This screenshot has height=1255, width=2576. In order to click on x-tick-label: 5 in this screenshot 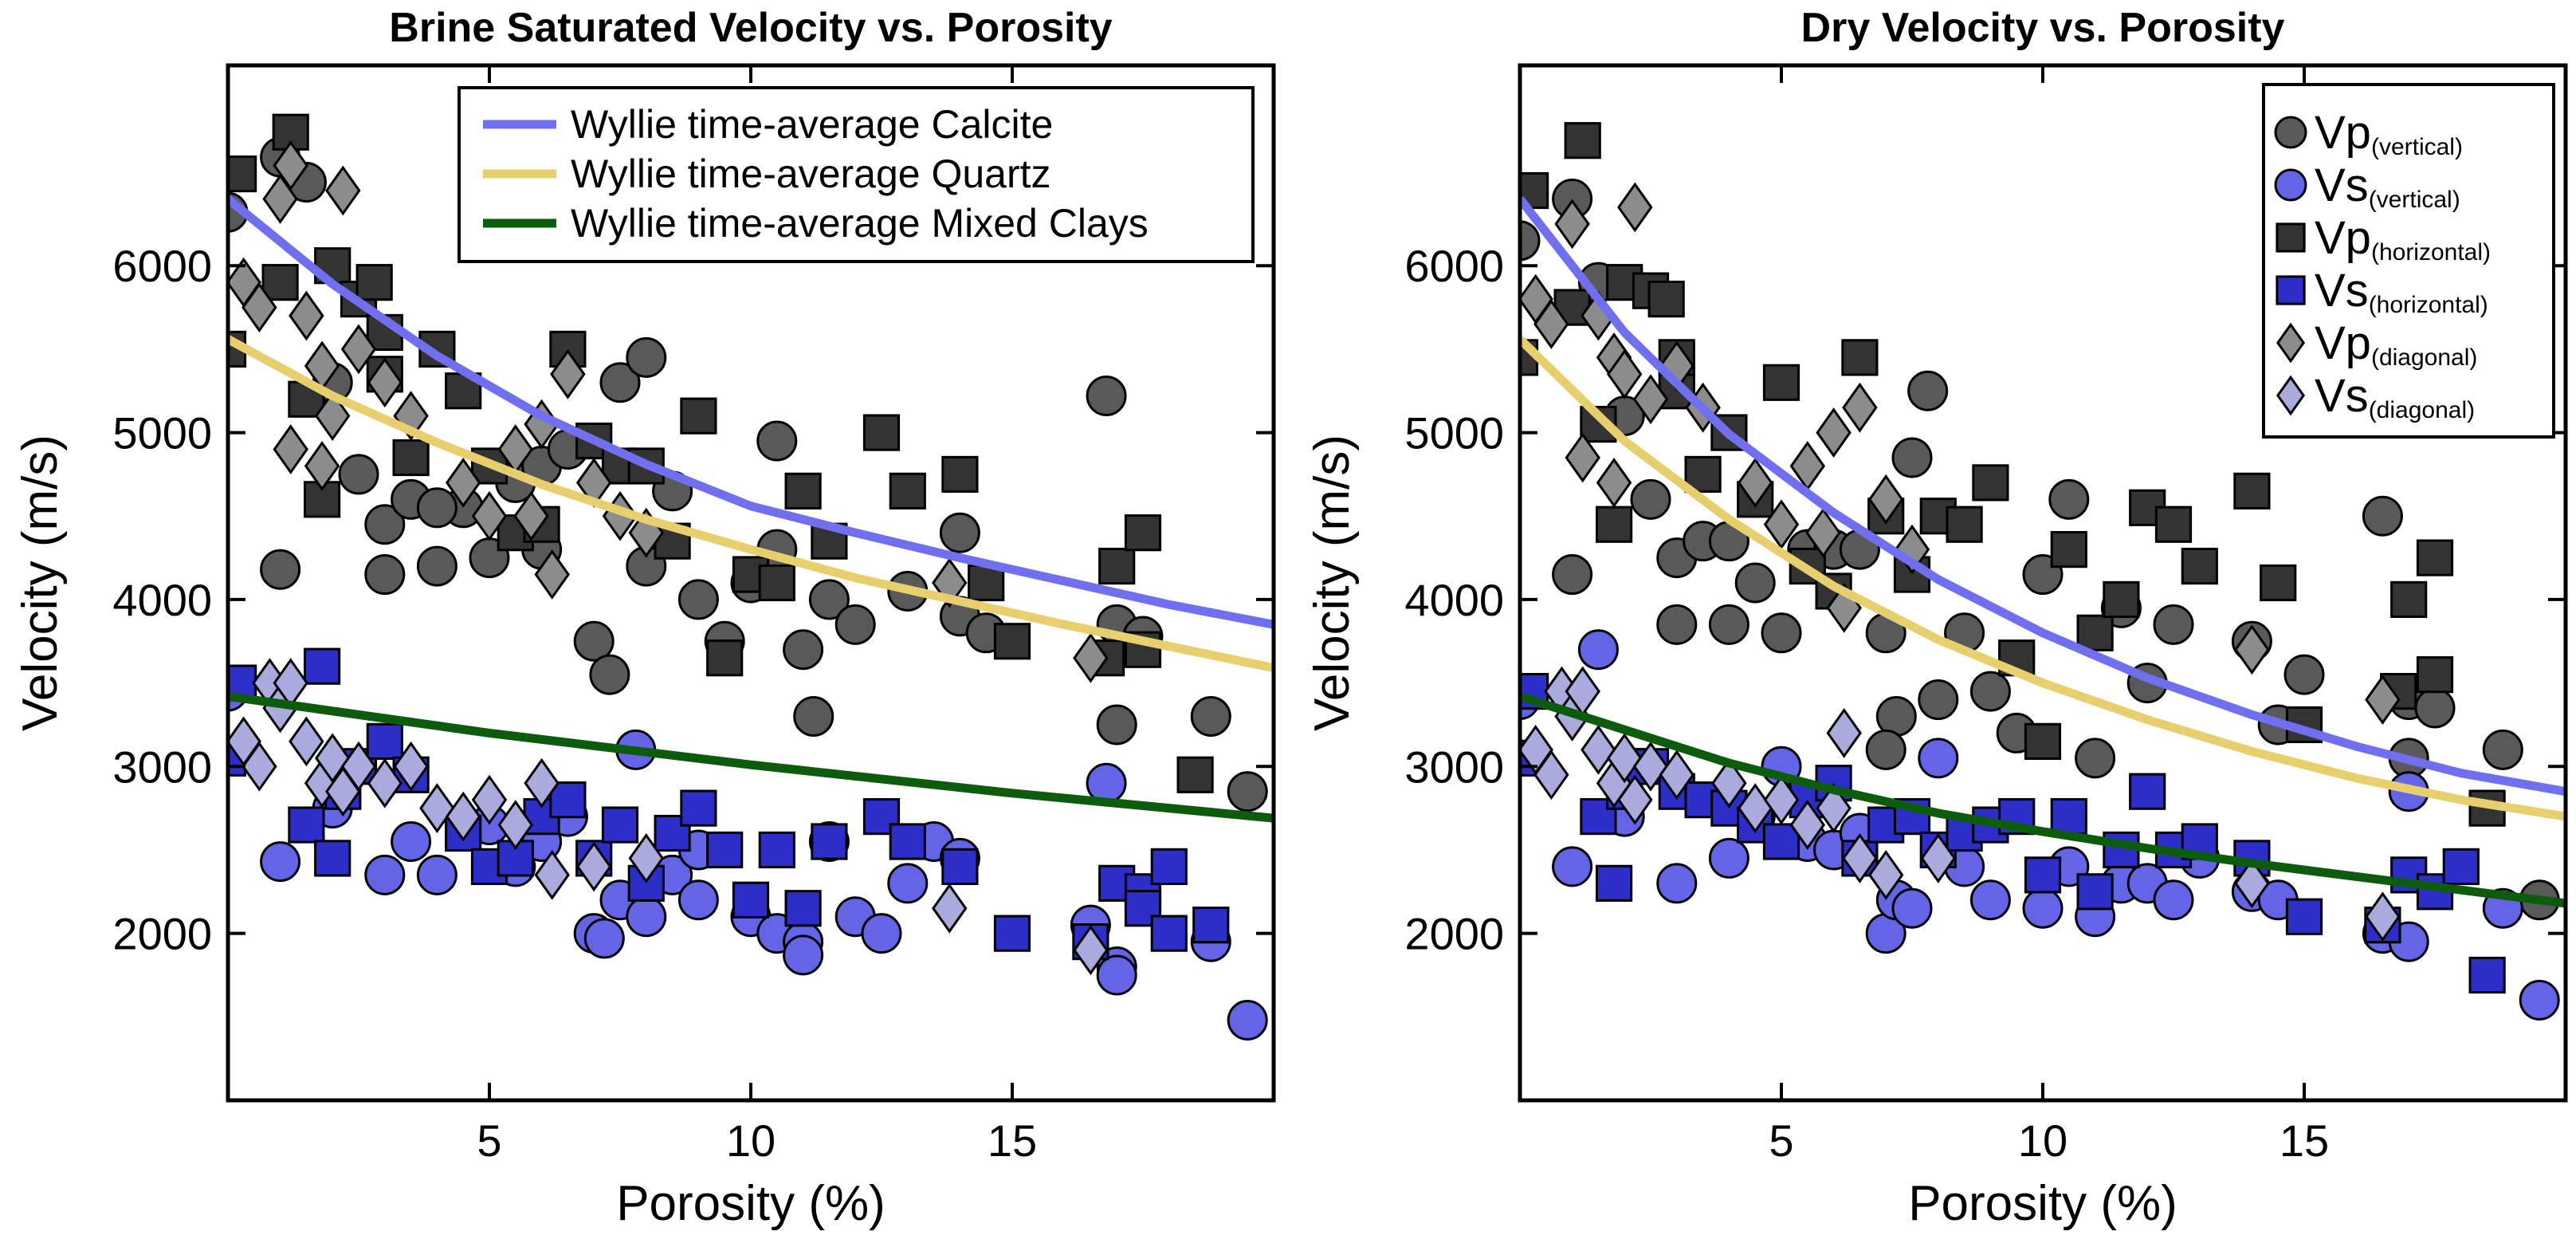, I will do `click(489, 1140)`.